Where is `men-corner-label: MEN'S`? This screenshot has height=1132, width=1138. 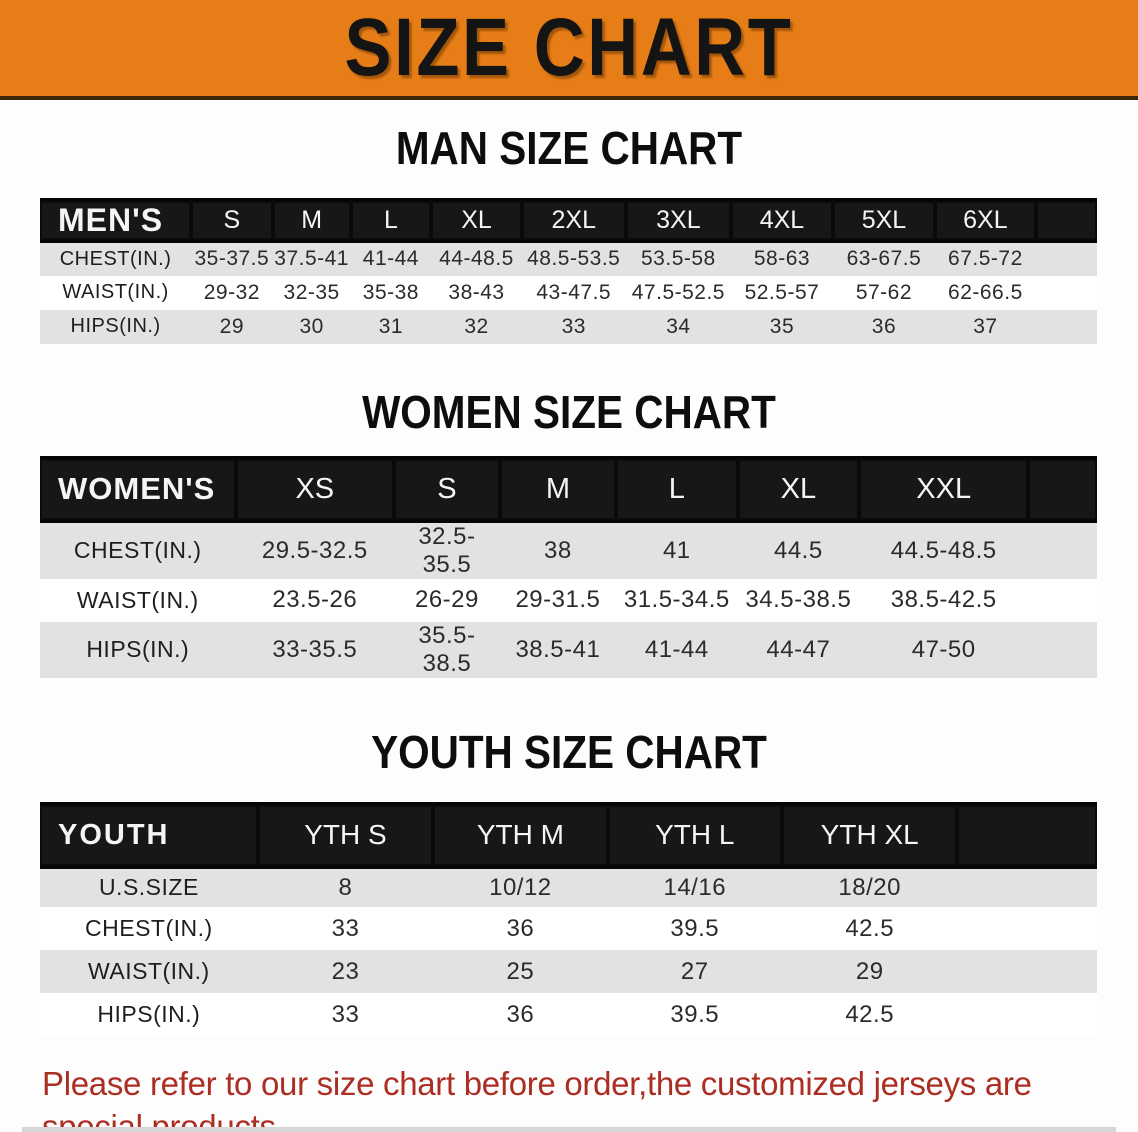 men-corner-label: MEN'S is located at coordinates (116, 220).